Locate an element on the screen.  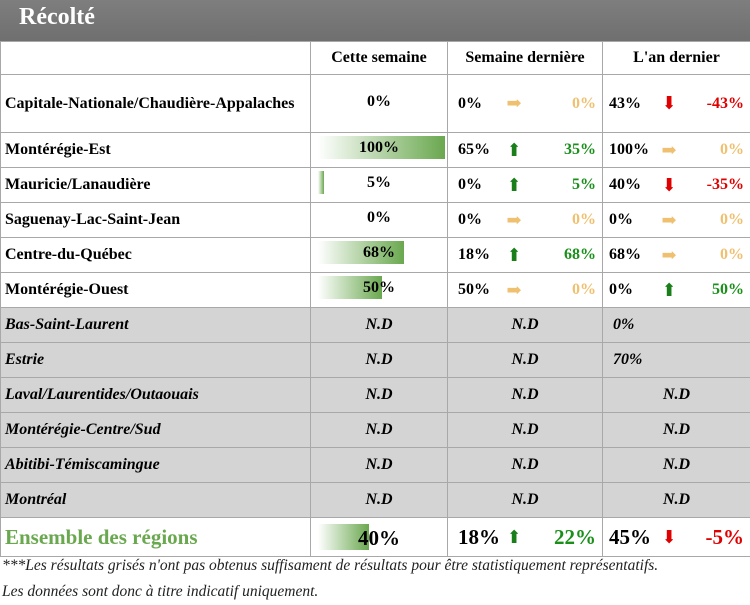
this-week-cell: 0% is located at coordinates (379, 220).